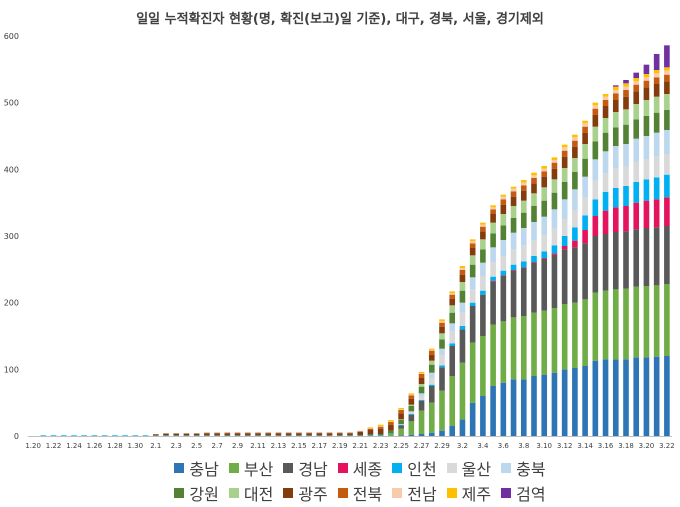  I want to click on x-tick-label: 2.15, so click(299, 446).